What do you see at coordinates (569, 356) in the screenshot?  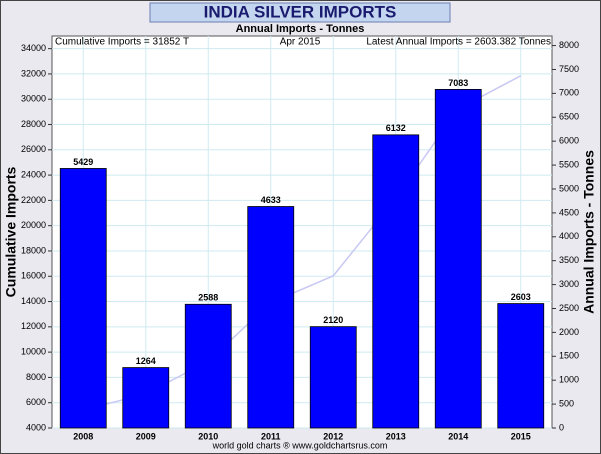 I see `y2-tick-label: 1500` at bounding box center [569, 356].